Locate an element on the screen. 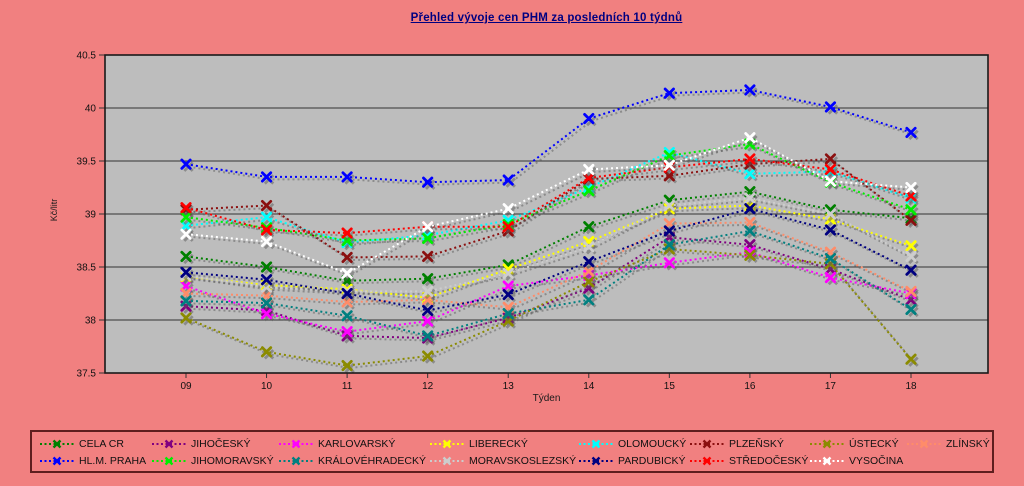 The height and width of the screenshot is (486, 1024). svg-text: 16 is located at coordinates (750, 386).